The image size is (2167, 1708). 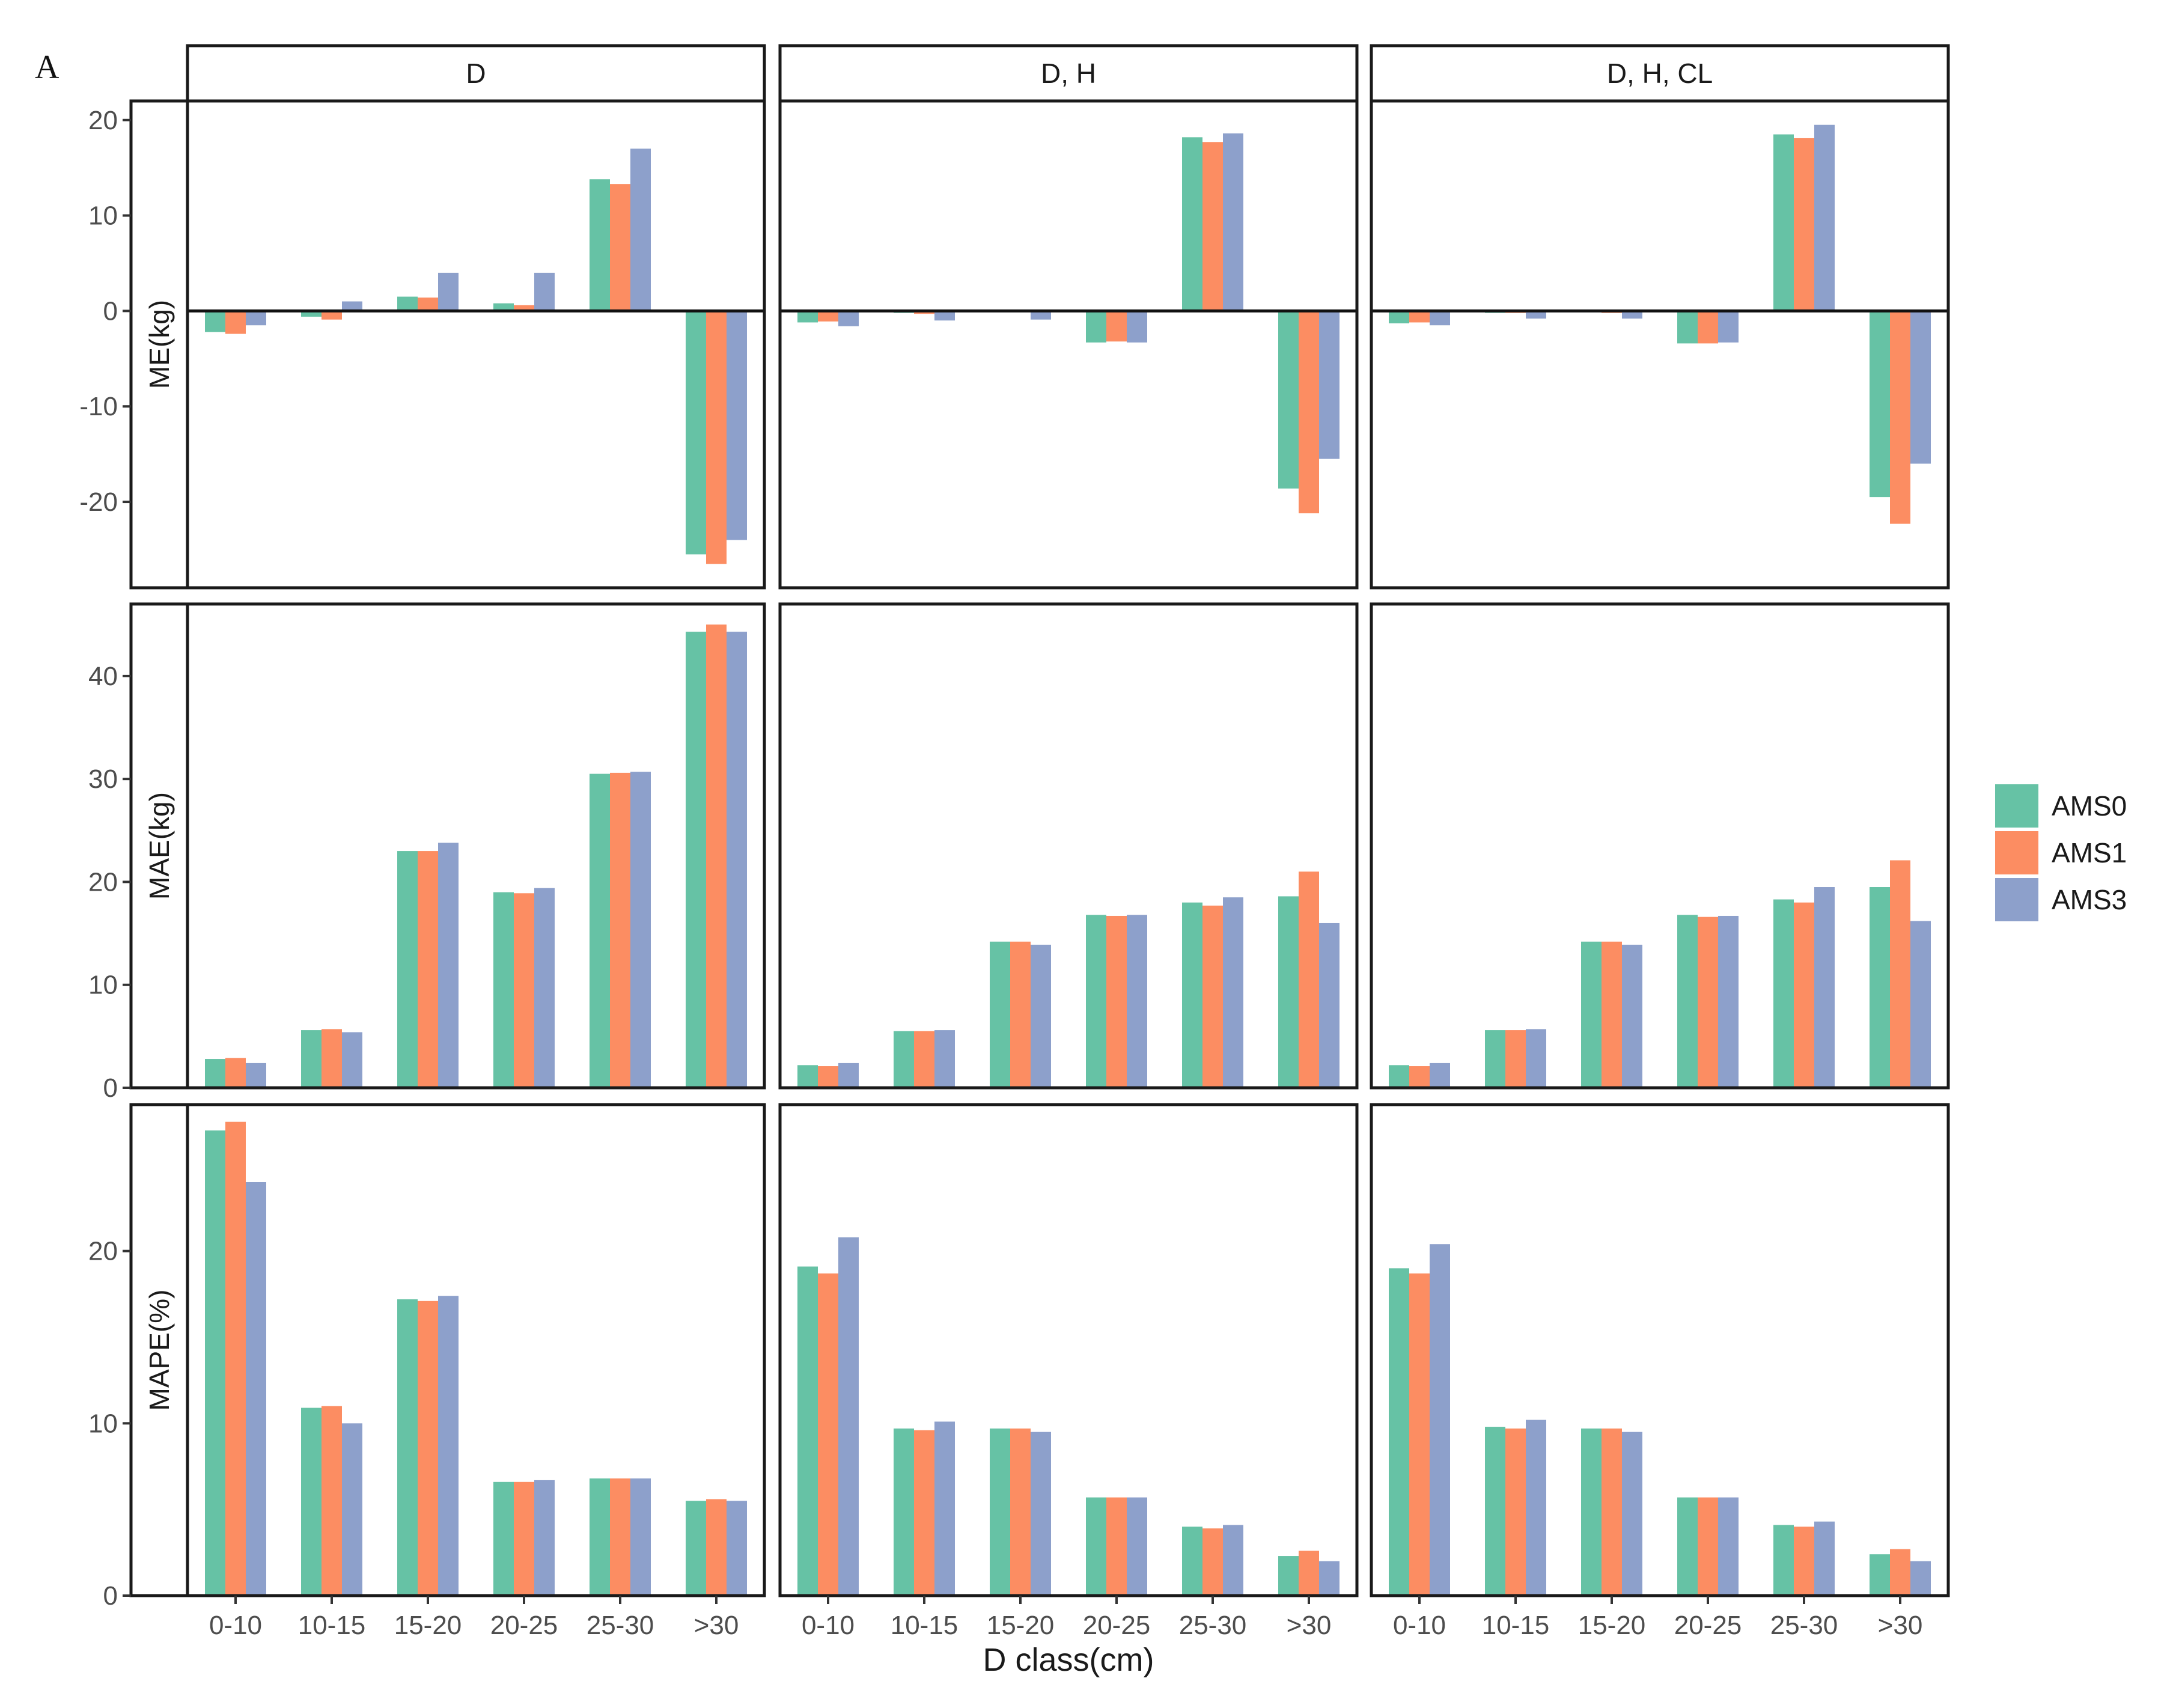 I want to click on panel-mape-d-h-cl, so click(x=1660, y=1350).